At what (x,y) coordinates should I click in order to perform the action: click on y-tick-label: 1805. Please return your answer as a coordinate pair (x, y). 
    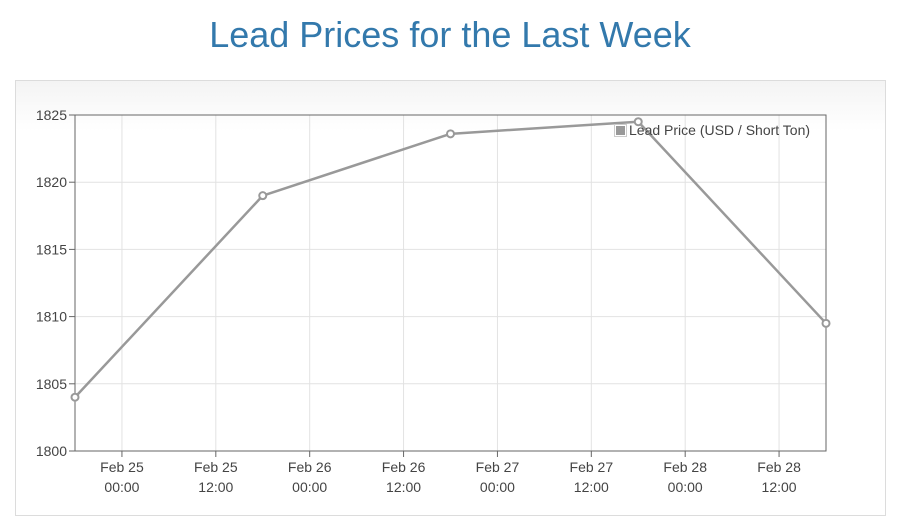
    Looking at the image, I should click on (51, 384).